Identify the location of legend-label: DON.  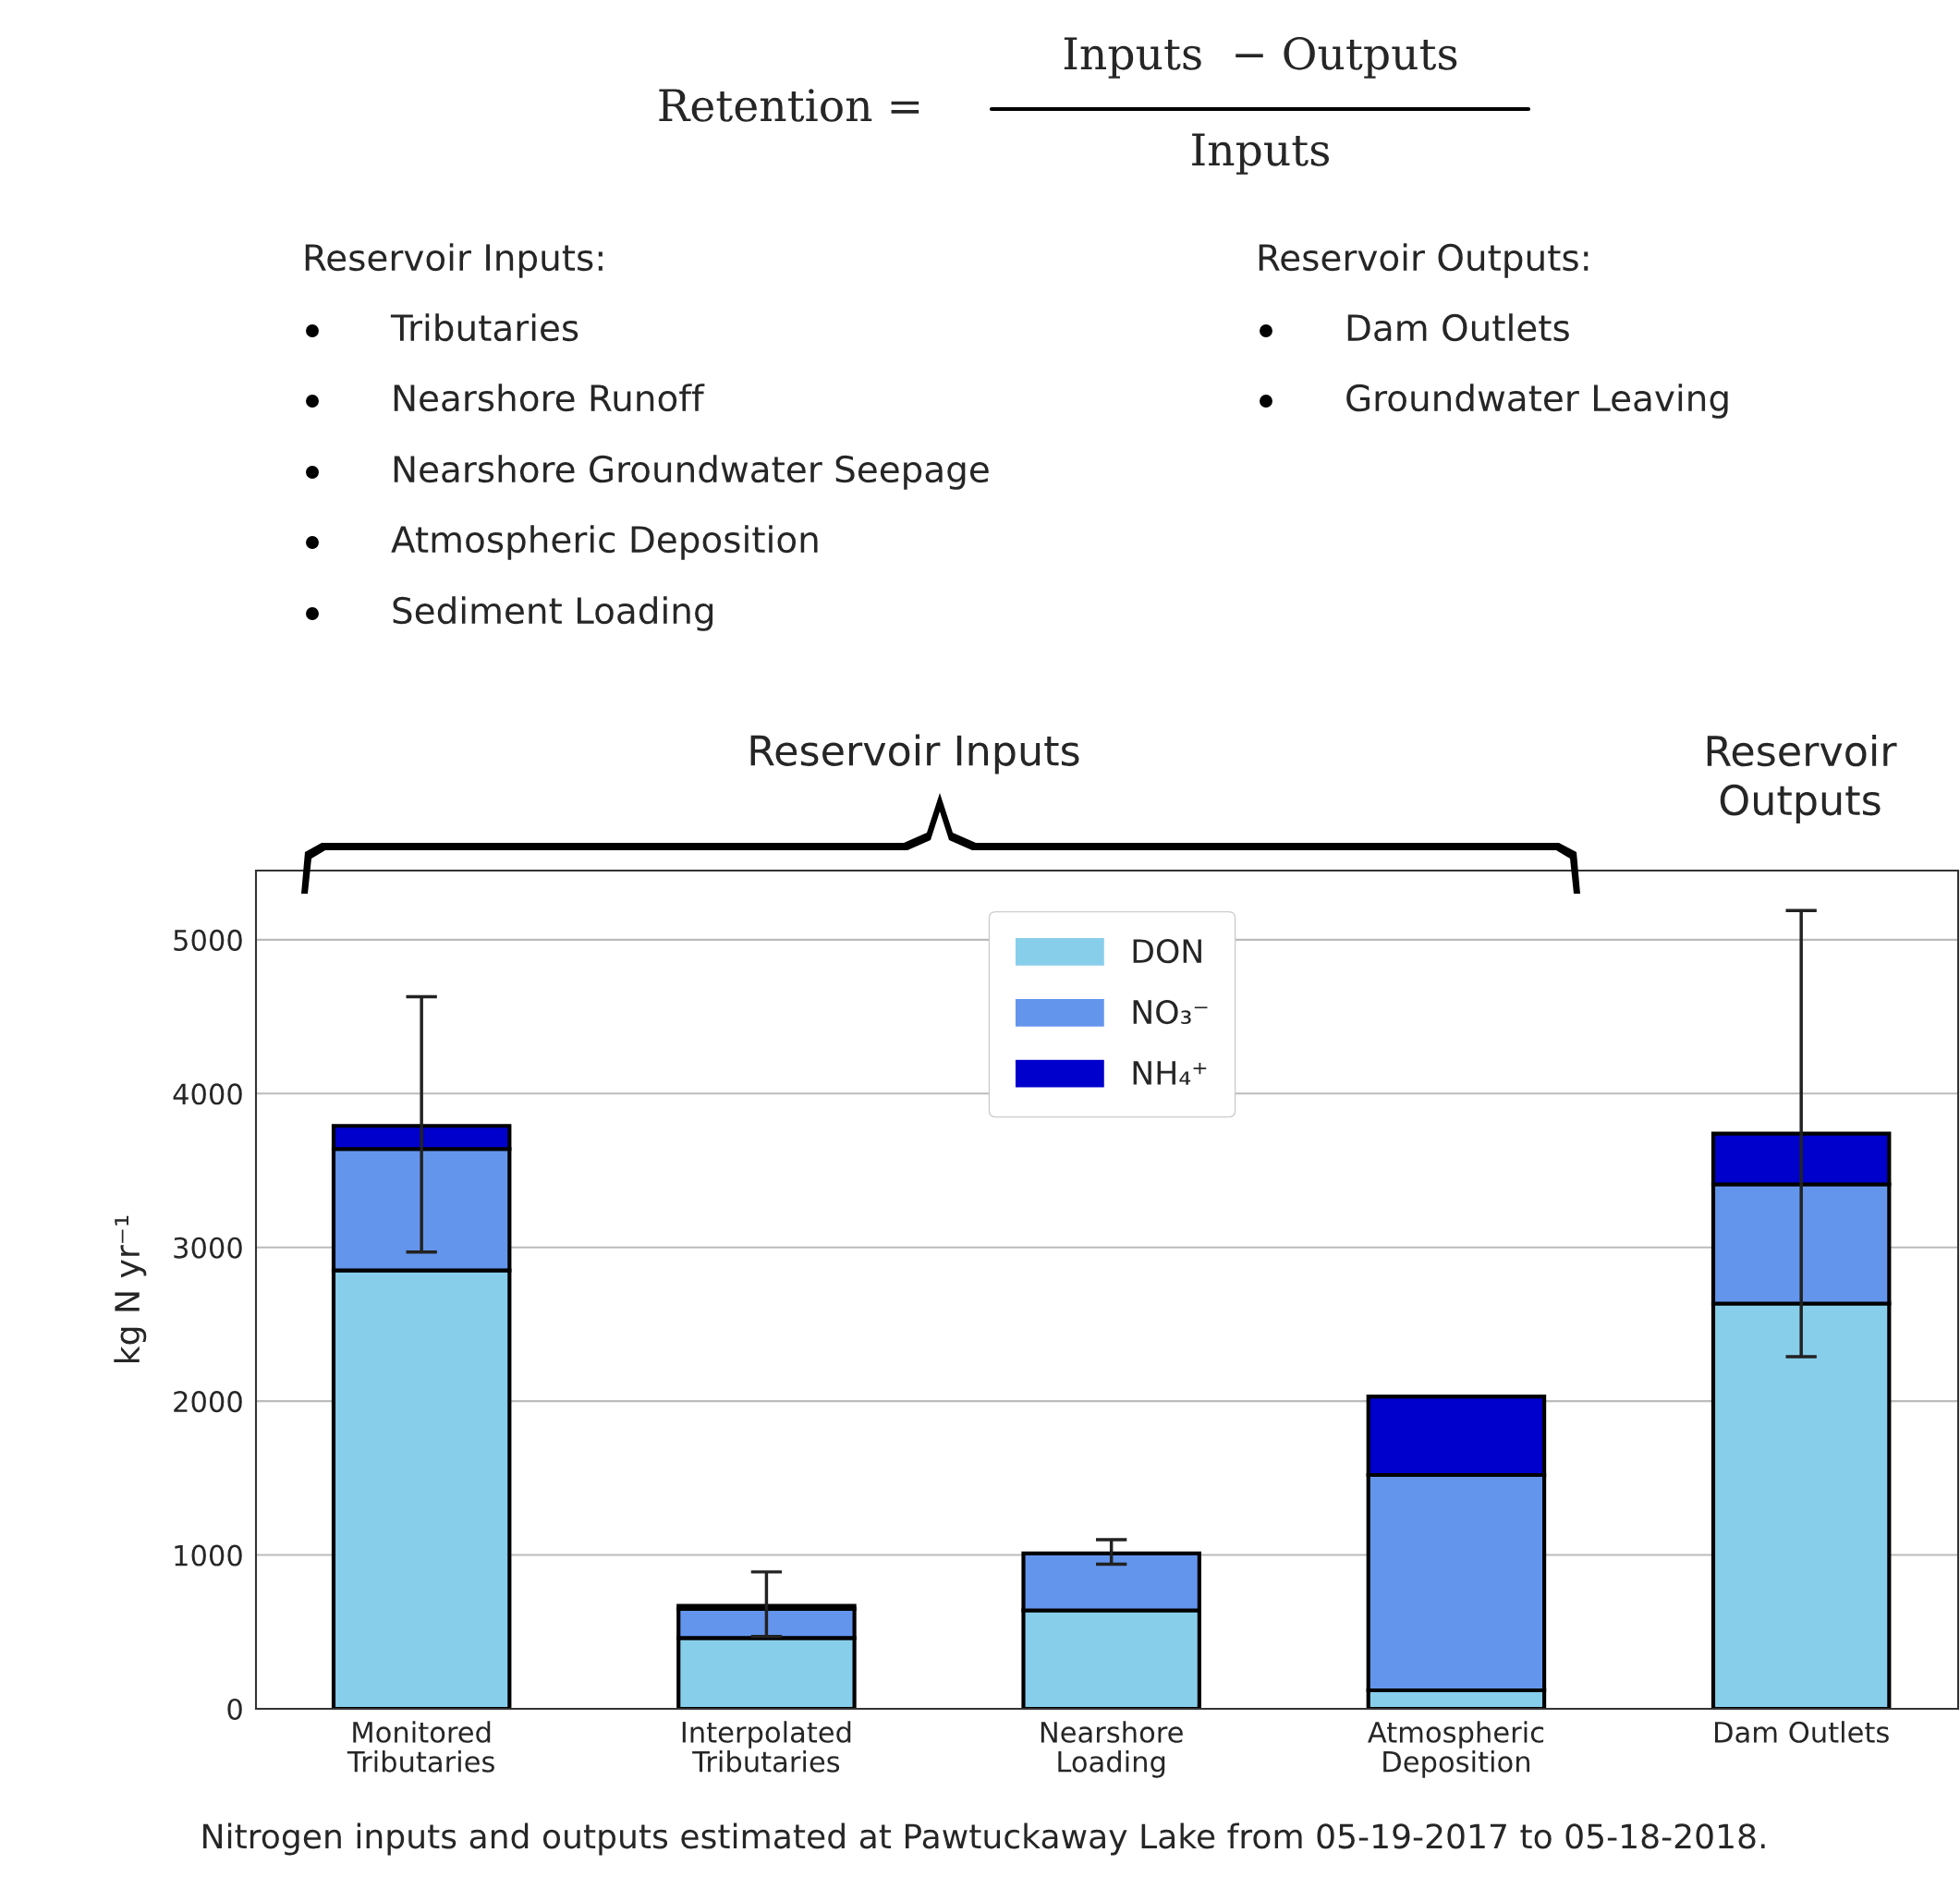
(1167, 951).